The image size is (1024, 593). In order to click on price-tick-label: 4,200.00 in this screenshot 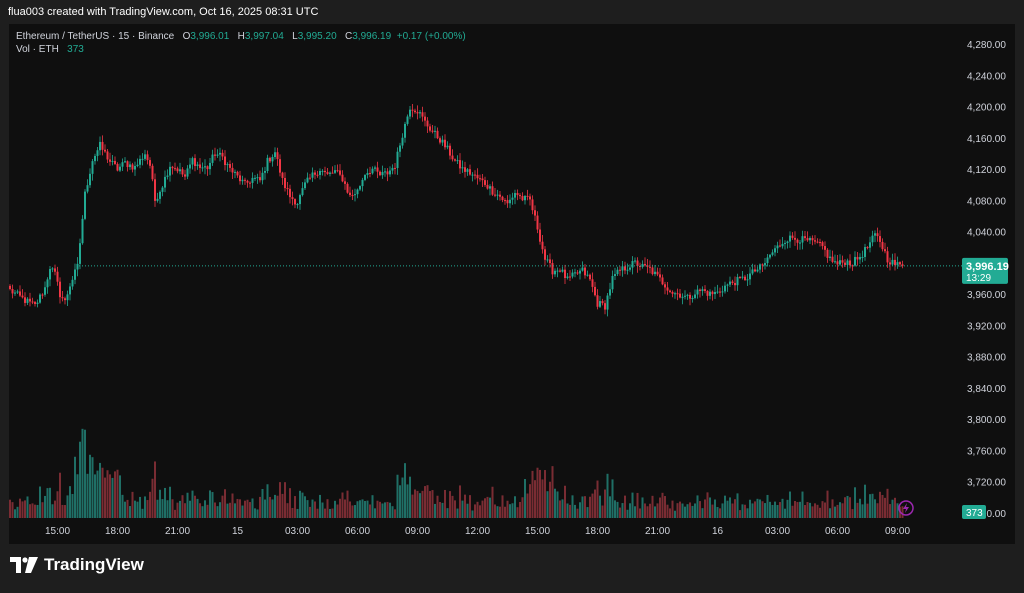, I will do `click(986, 108)`.